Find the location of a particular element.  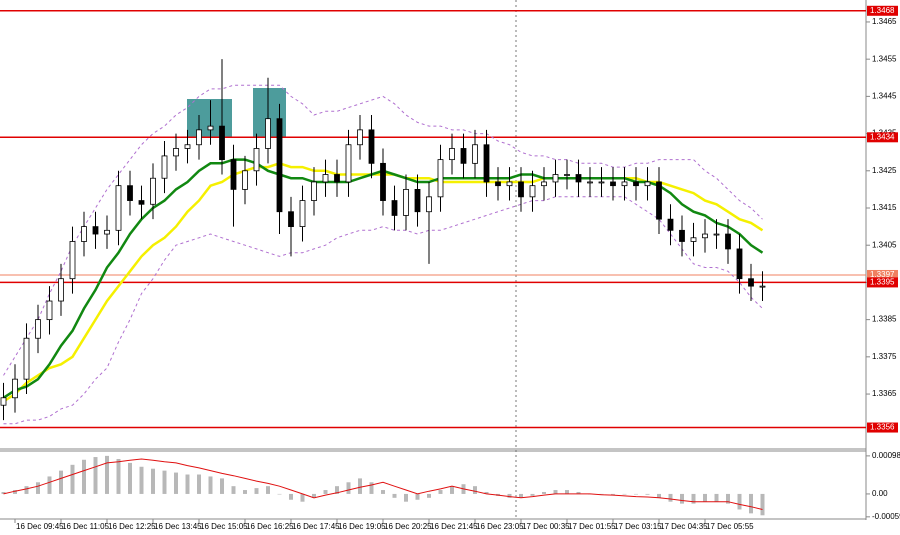

level-label-box is located at coordinates (882, 10).